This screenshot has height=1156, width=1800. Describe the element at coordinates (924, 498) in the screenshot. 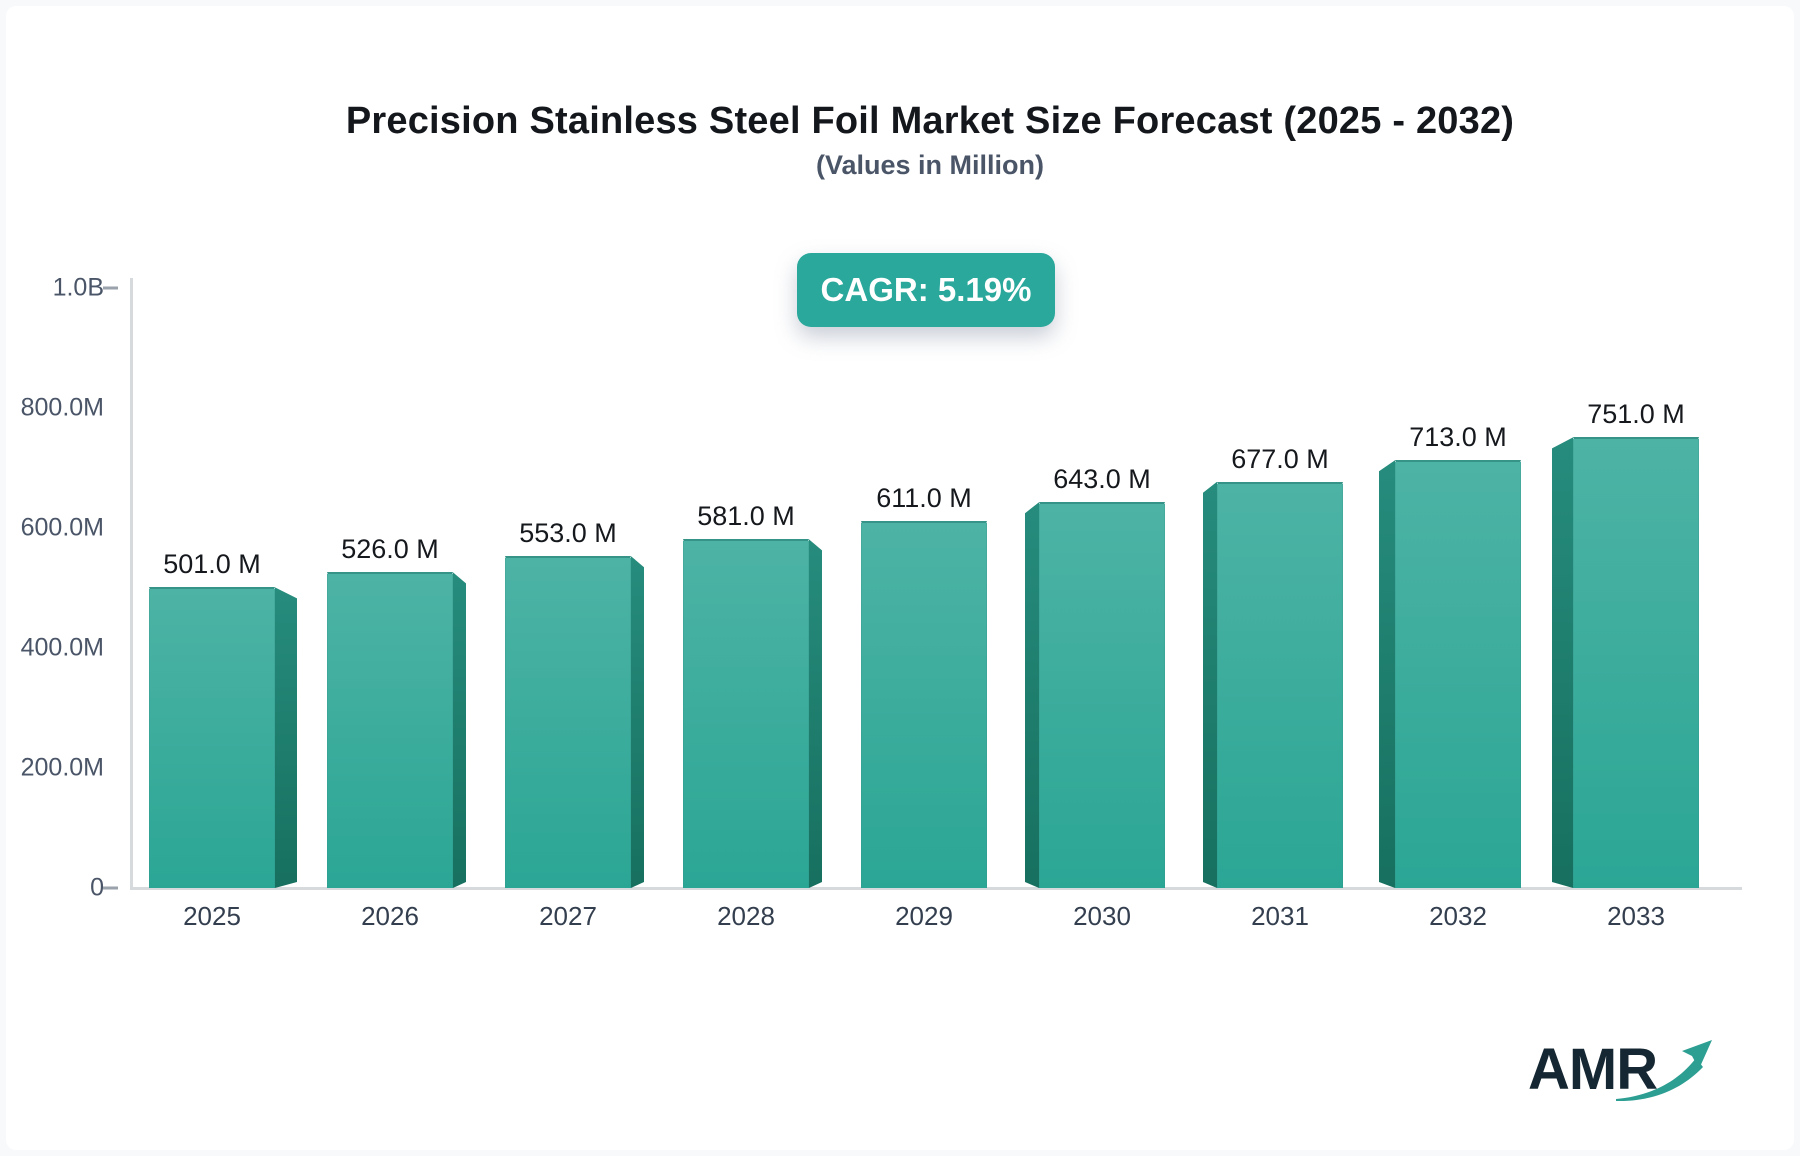

I see `bar-value-label-2029: 611.0 M` at that location.